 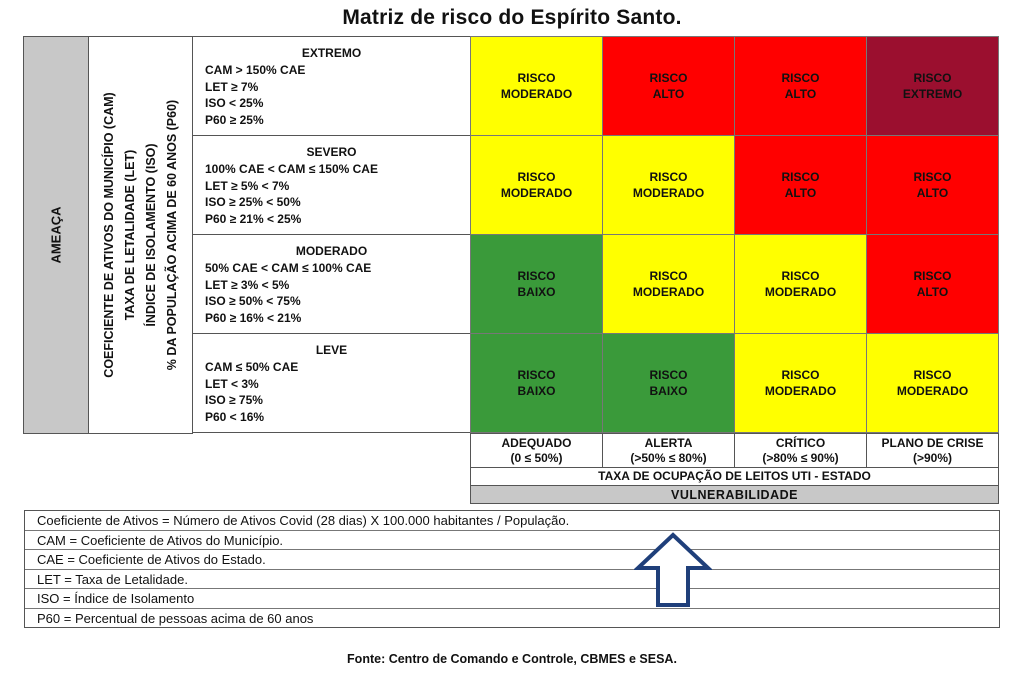 What do you see at coordinates (253, 218) in the screenshot?
I see `threat-criterion: P60 ≥ 21% < 25%` at bounding box center [253, 218].